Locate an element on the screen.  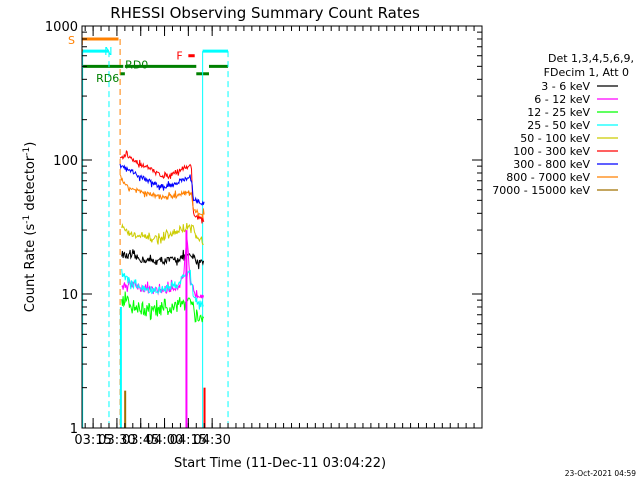
legend-header-decimation: FDecim 1, Att 0 is located at coordinates (586, 72).